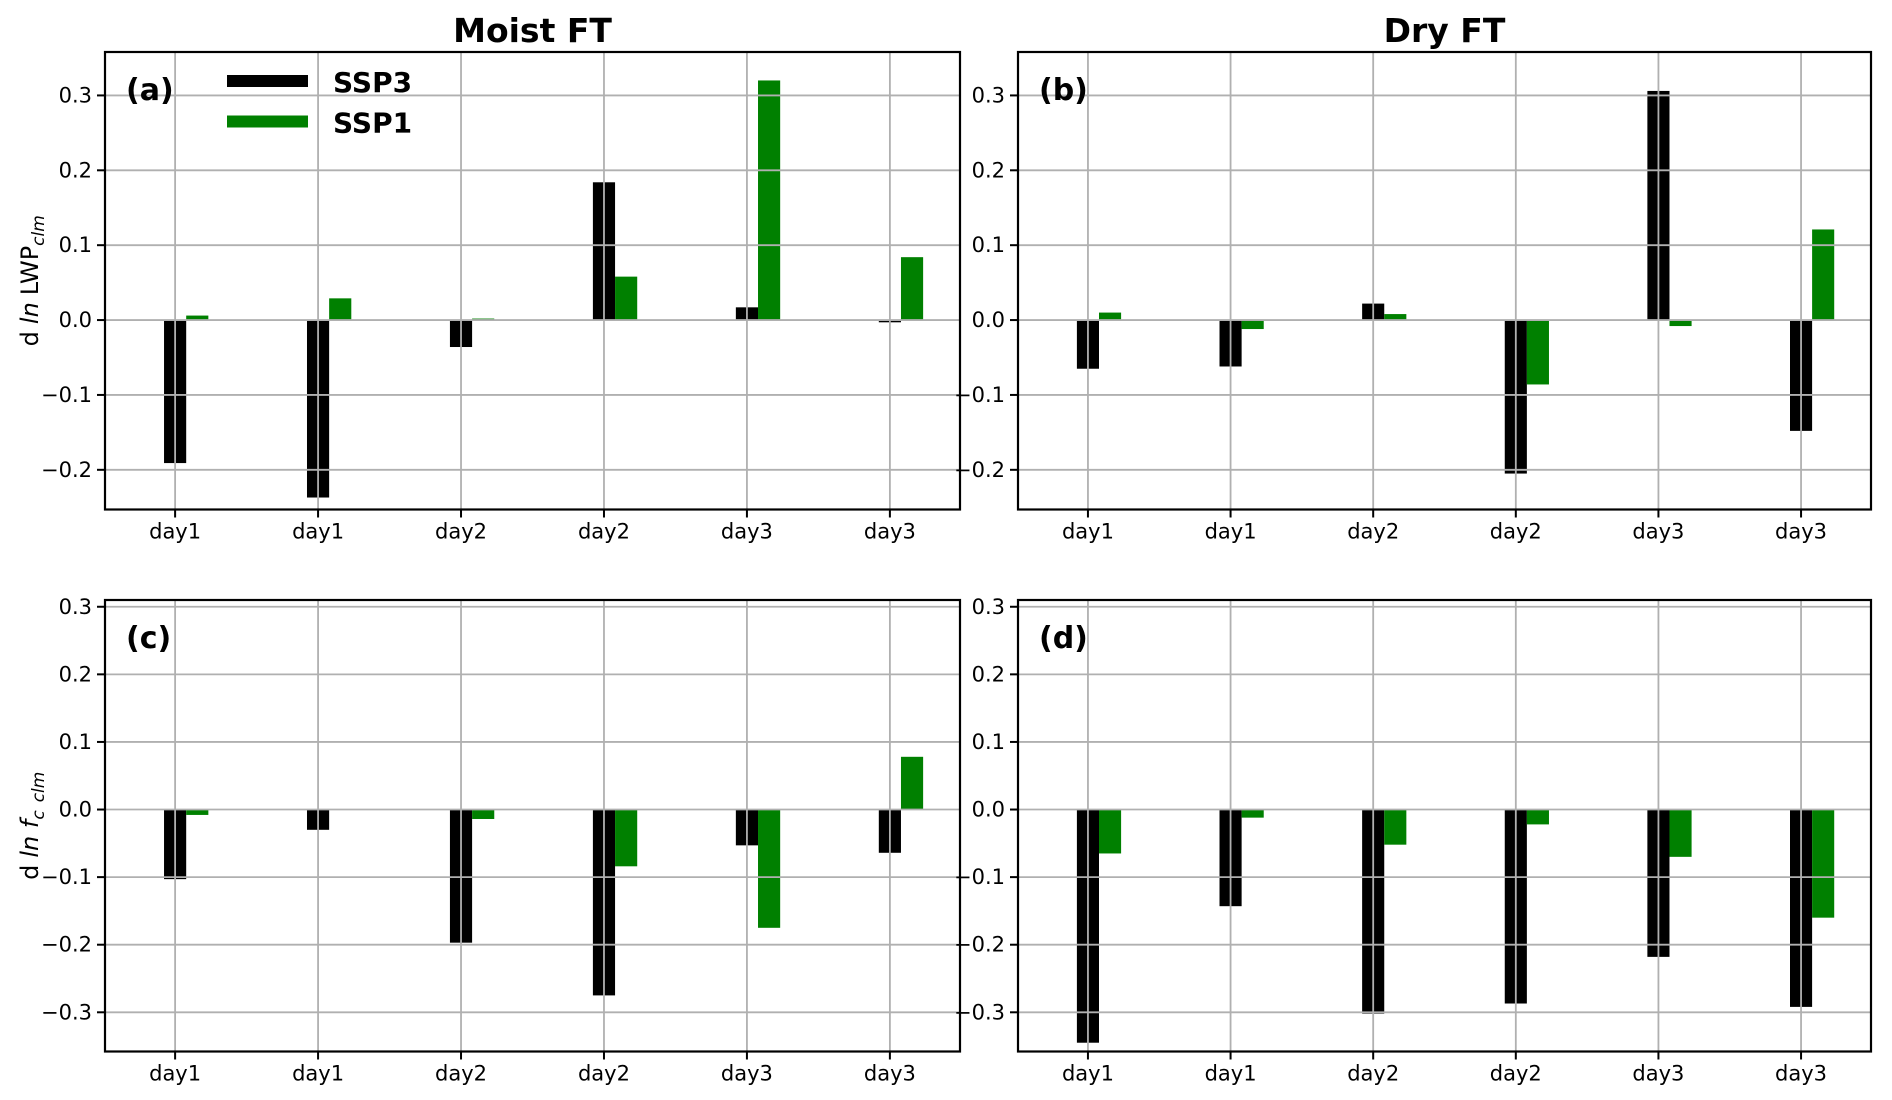 The width and height of the screenshot is (1892, 1100). What do you see at coordinates (267, 81) in the screenshot?
I see `legend-swatch-ssp3` at bounding box center [267, 81].